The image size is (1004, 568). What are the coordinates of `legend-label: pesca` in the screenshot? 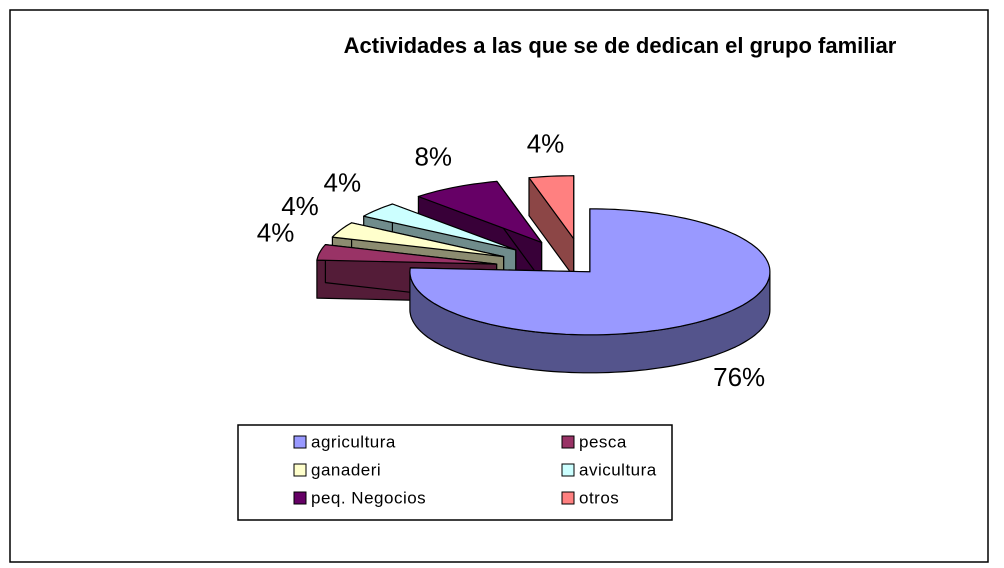 It's located at (603, 441).